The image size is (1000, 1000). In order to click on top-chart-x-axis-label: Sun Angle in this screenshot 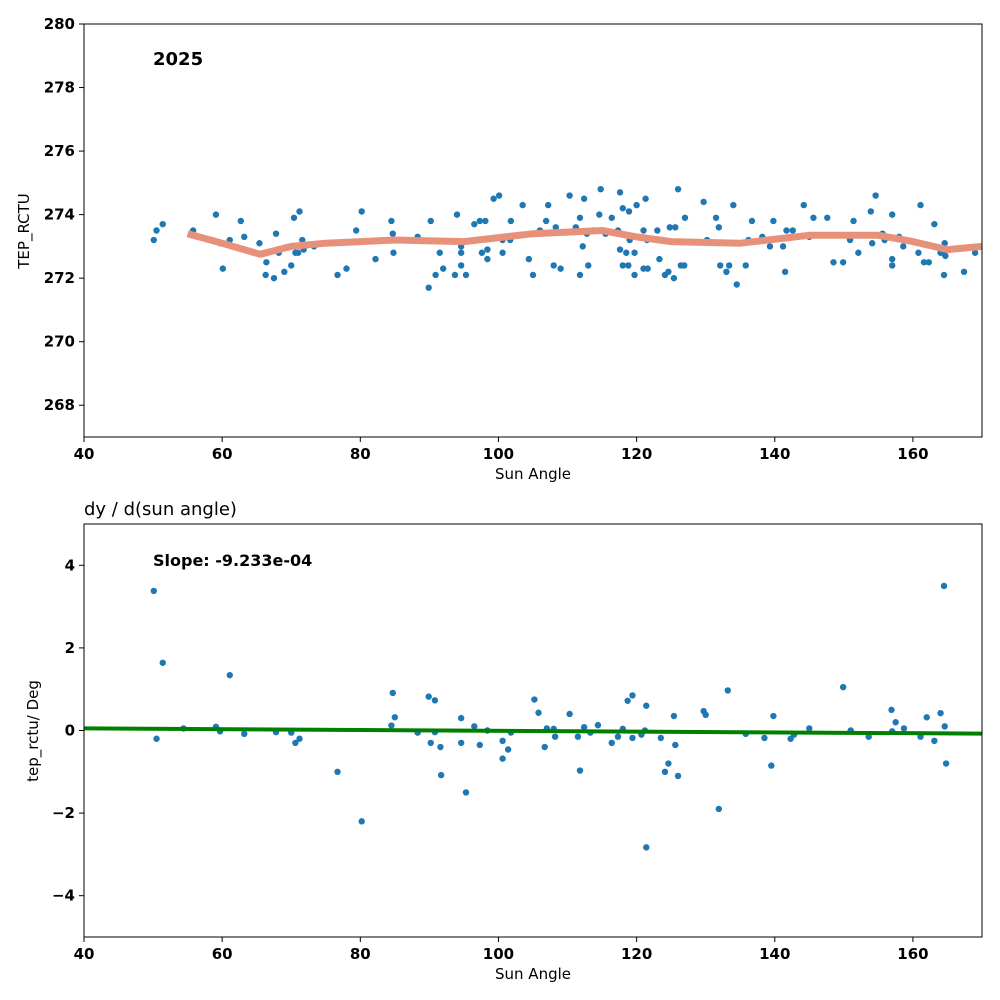, I will do `click(533, 474)`.